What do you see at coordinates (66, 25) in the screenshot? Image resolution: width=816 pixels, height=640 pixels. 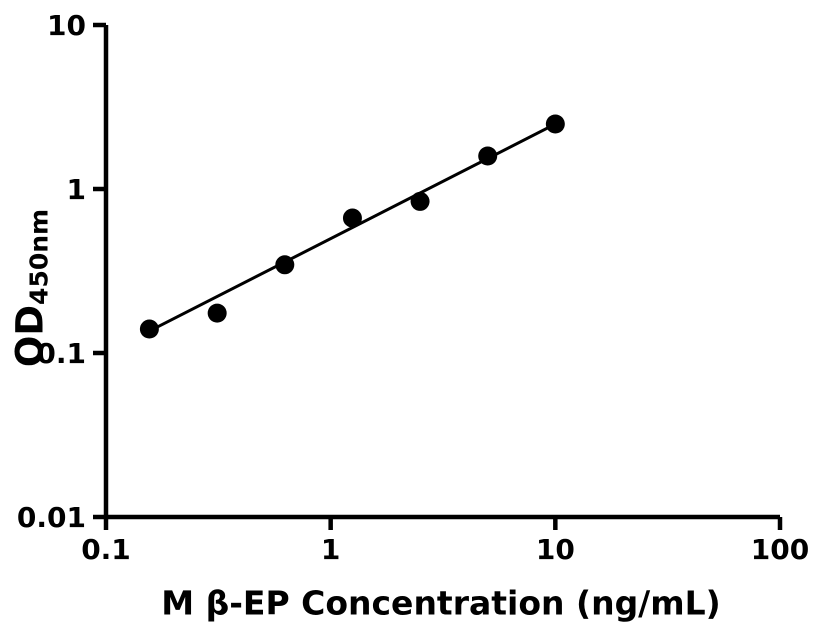 I see `y-tick-label: 10` at bounding box center [66, 25].